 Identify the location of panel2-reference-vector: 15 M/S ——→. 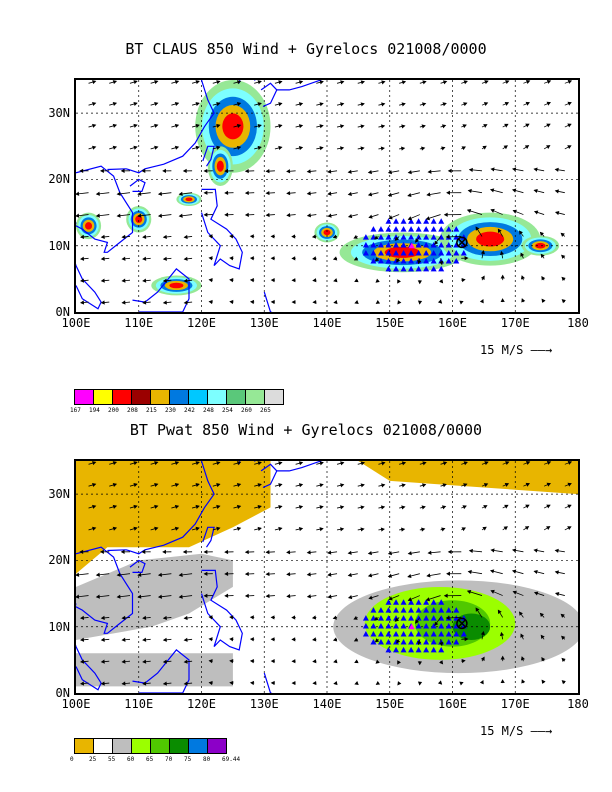
(516, 731).